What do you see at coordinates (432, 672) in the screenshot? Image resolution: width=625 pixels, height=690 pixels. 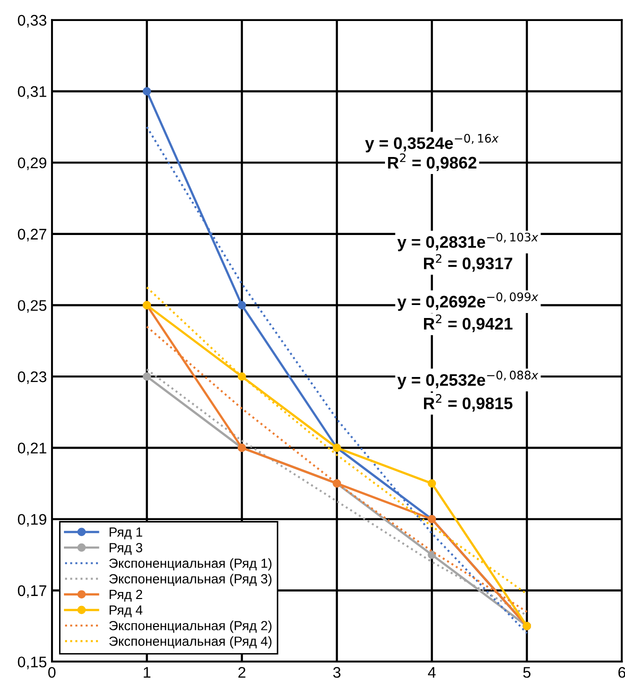 I see `x-tick-label: 4` at bounding box center [432, 672].